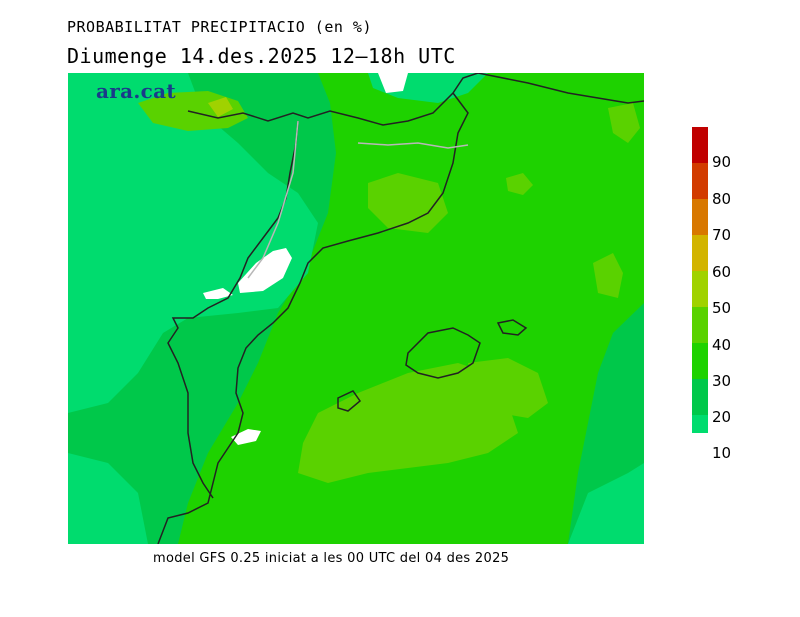 This screenshot has width=800, height=617. Describe the element at coordinates (136, 91) in the screenshot. I see `aracat-logo: ara.cat` at that location.